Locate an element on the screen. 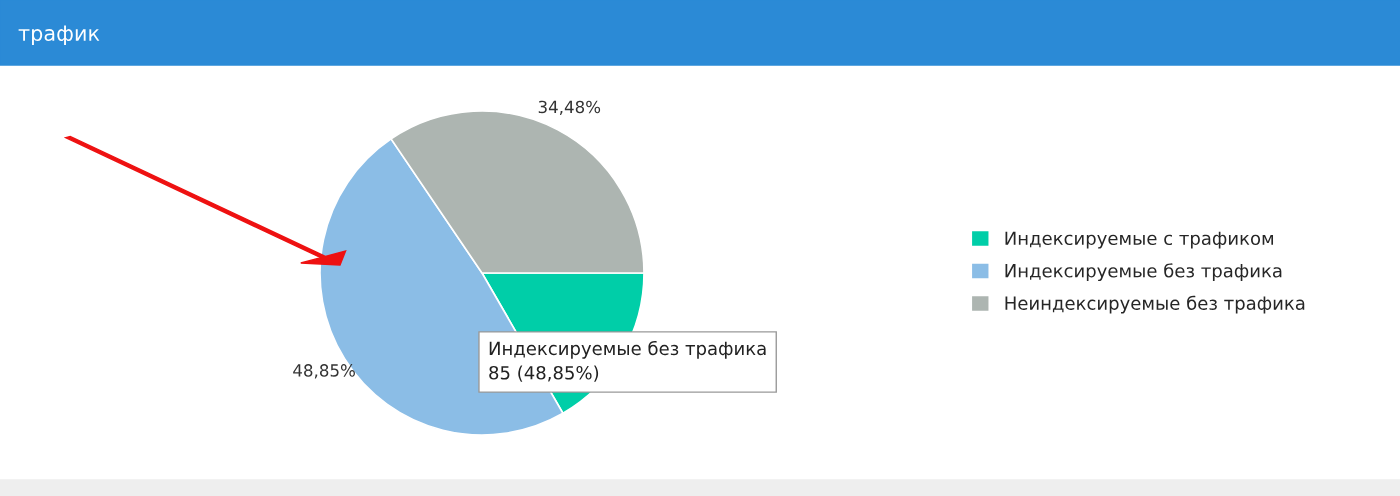  legend-label: Индексируемые с трафиком is located at coordinates (1139, 240).